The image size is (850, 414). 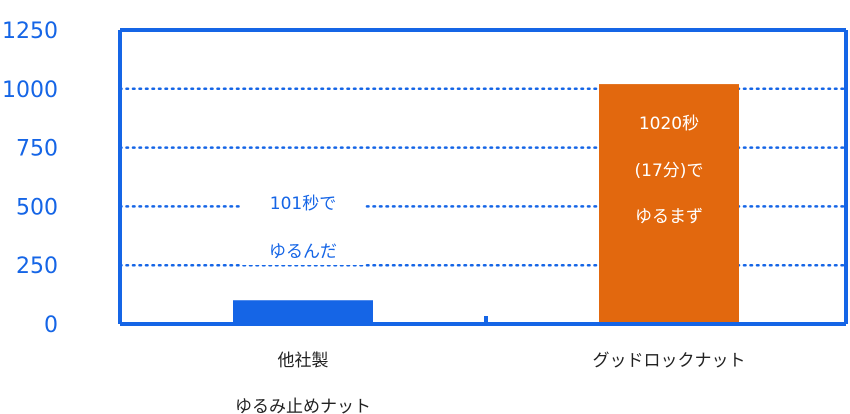 What do you see at coordinates (669, 217) in the screenshot?
I see `annotation-2-line-3: ゆるまず` at bounding box center [669, 217].